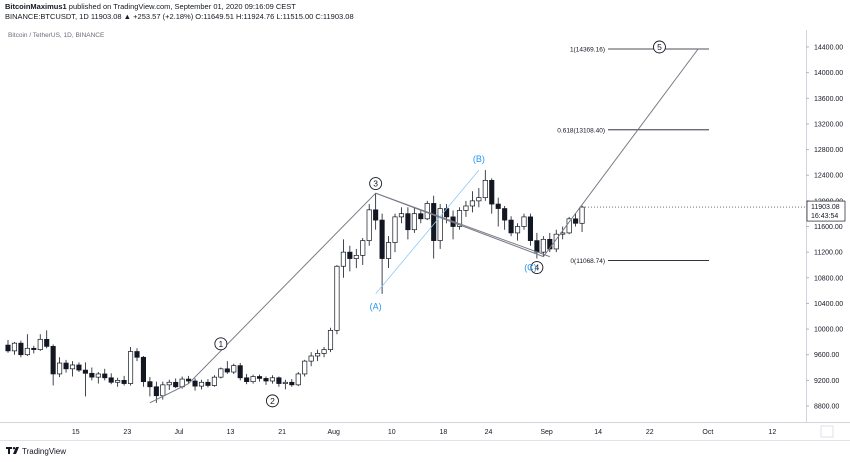 The image size is (850, 462). What do you see at coordinates (489, 432) in the screenshot?
I see `x-tick-label: 24` at bounding box center [489, 432].